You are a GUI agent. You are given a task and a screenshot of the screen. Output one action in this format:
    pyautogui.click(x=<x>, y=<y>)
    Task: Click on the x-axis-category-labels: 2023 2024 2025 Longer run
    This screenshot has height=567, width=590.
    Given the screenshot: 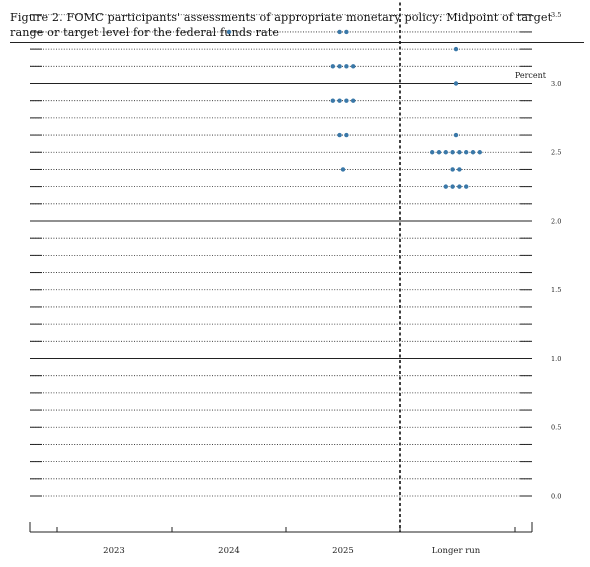 What is the action you would take?
    pyautogui.click(x=292, y=551)
    